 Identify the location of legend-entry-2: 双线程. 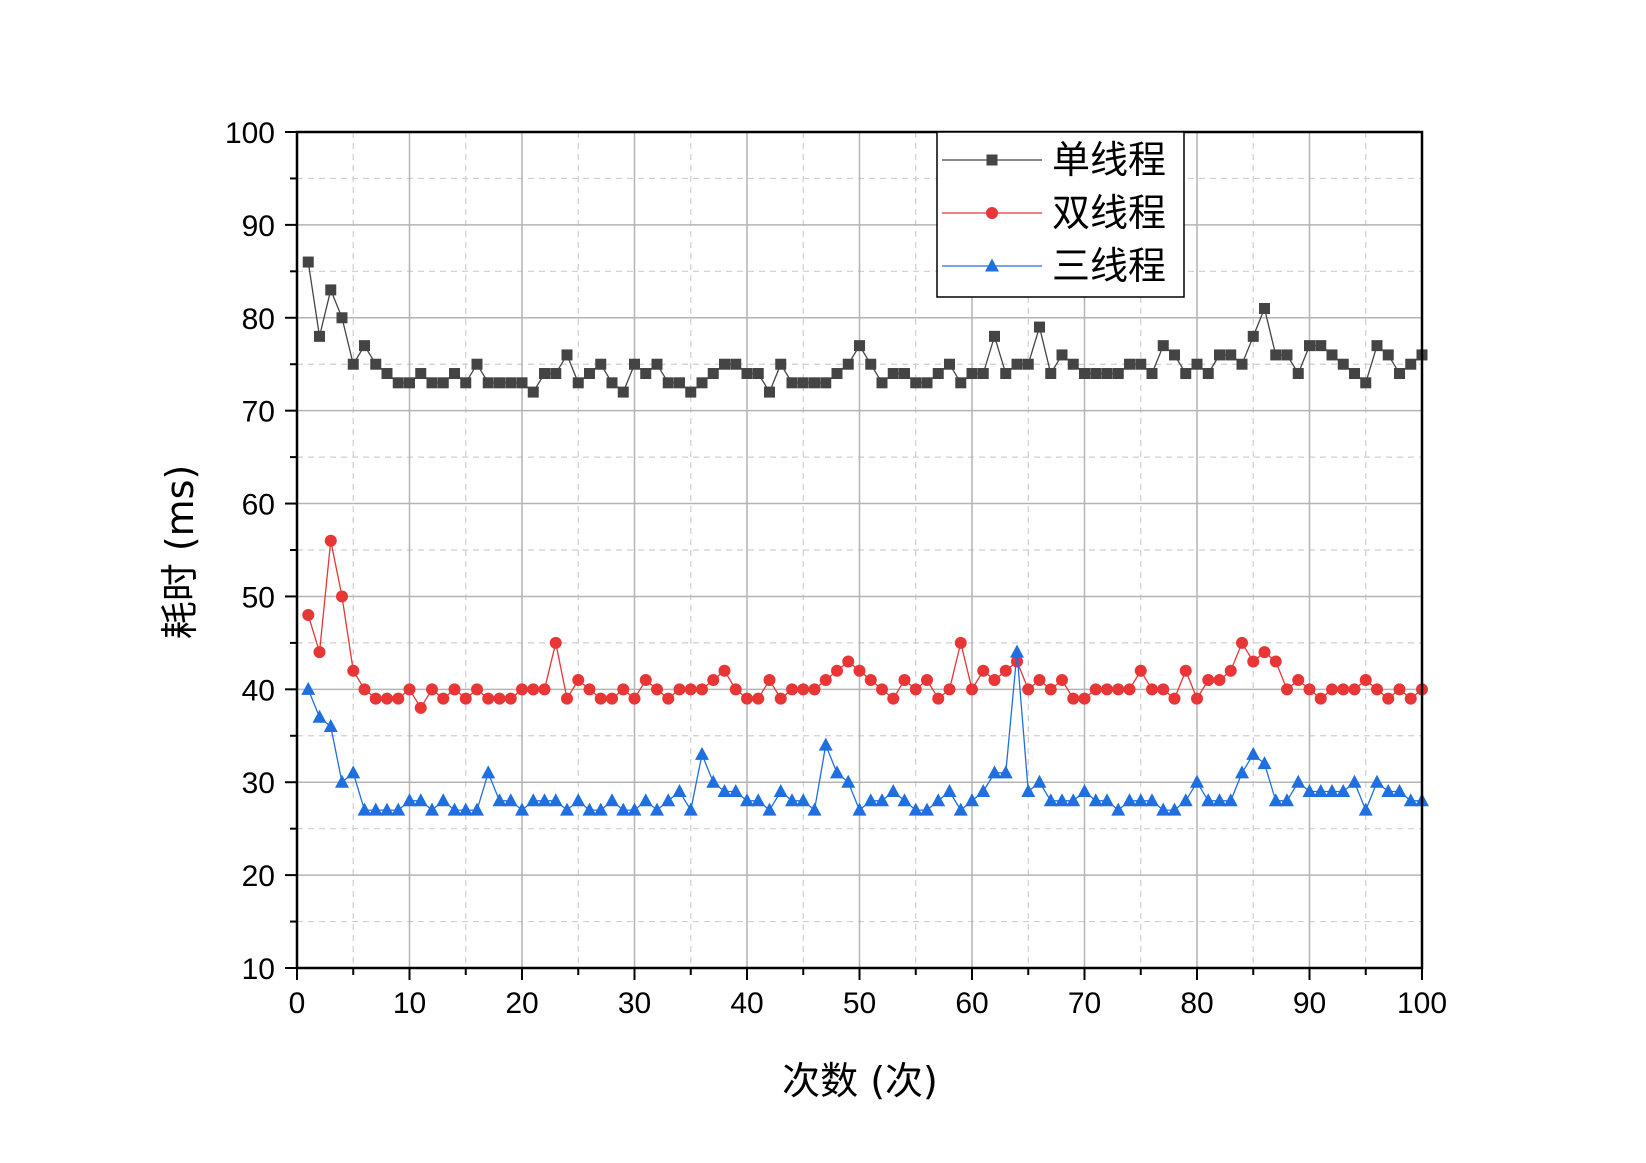
(1054, 213).